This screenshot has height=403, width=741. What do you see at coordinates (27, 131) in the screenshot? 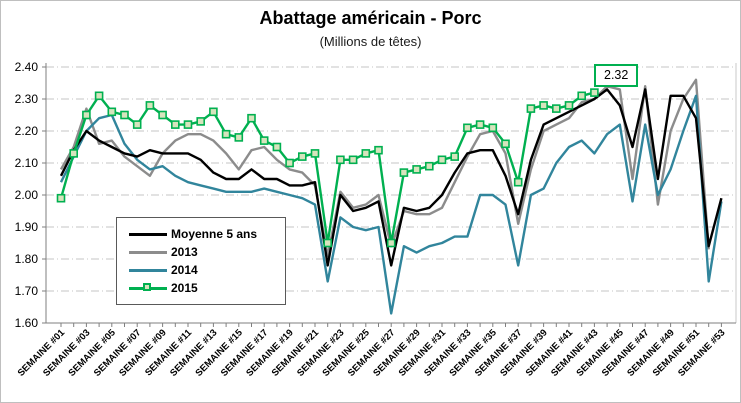
I see `svg-text: 2.20` at bounding box center [27, 131].